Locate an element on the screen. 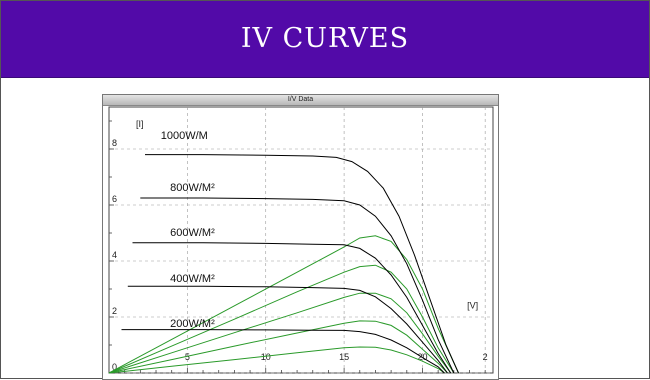 The height and width of the screenshot is (380, 650). series-label: 200W/M² is located at coordinates (192, 324).